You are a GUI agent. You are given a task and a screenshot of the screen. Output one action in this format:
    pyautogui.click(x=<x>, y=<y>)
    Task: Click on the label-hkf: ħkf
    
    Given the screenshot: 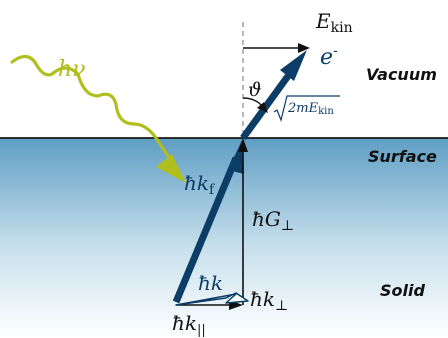 What is the action you would take?
    pyautogui.click(x=200, y=184)
    